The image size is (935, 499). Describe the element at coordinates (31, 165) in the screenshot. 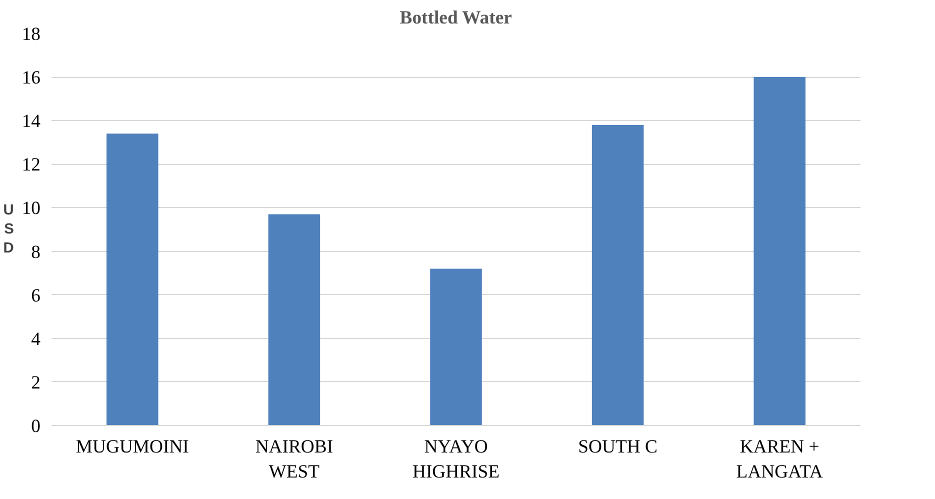

I see `y-tick-label: 12` at that location.